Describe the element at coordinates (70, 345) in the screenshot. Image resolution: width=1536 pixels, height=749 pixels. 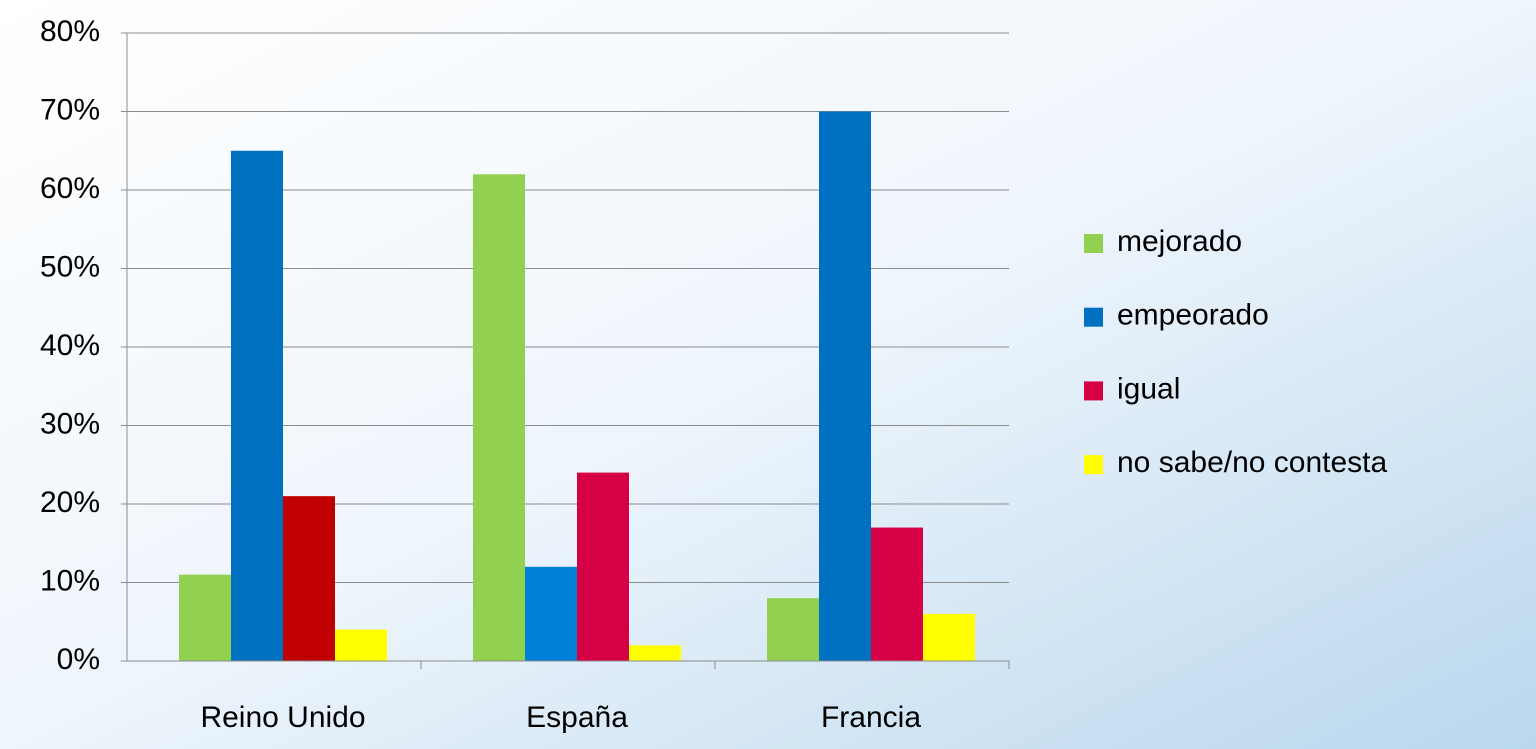
I see `y-tick-label: 40%` at that location.